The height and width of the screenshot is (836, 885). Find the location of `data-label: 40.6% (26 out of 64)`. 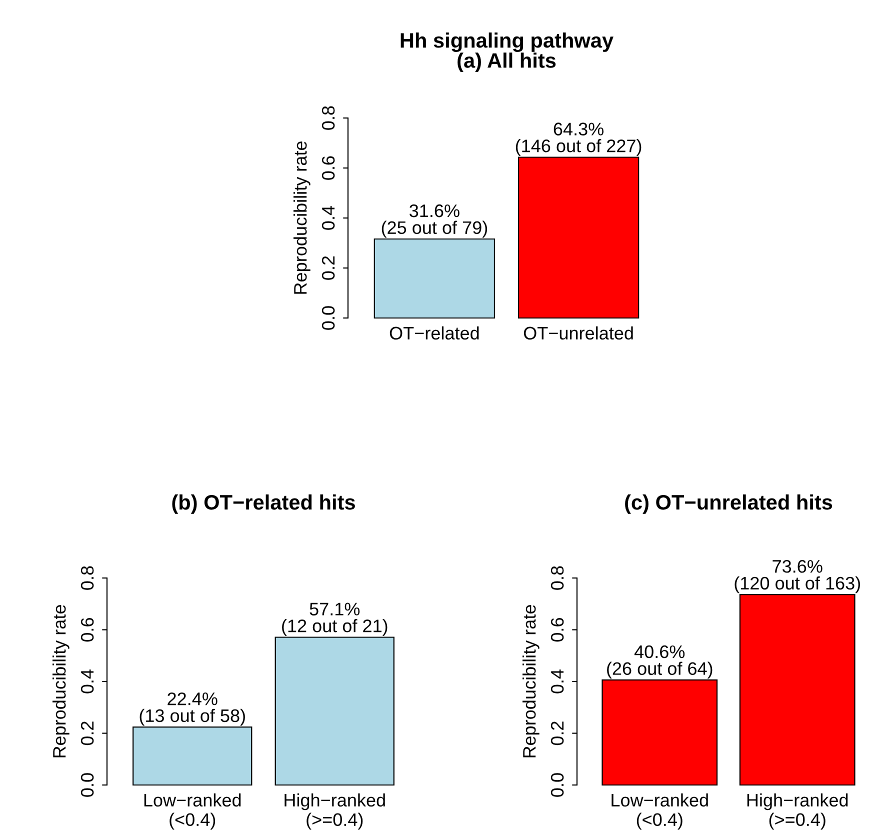

data-label: 40.6% (26 out of 64) is located at coordinates (659, 662).